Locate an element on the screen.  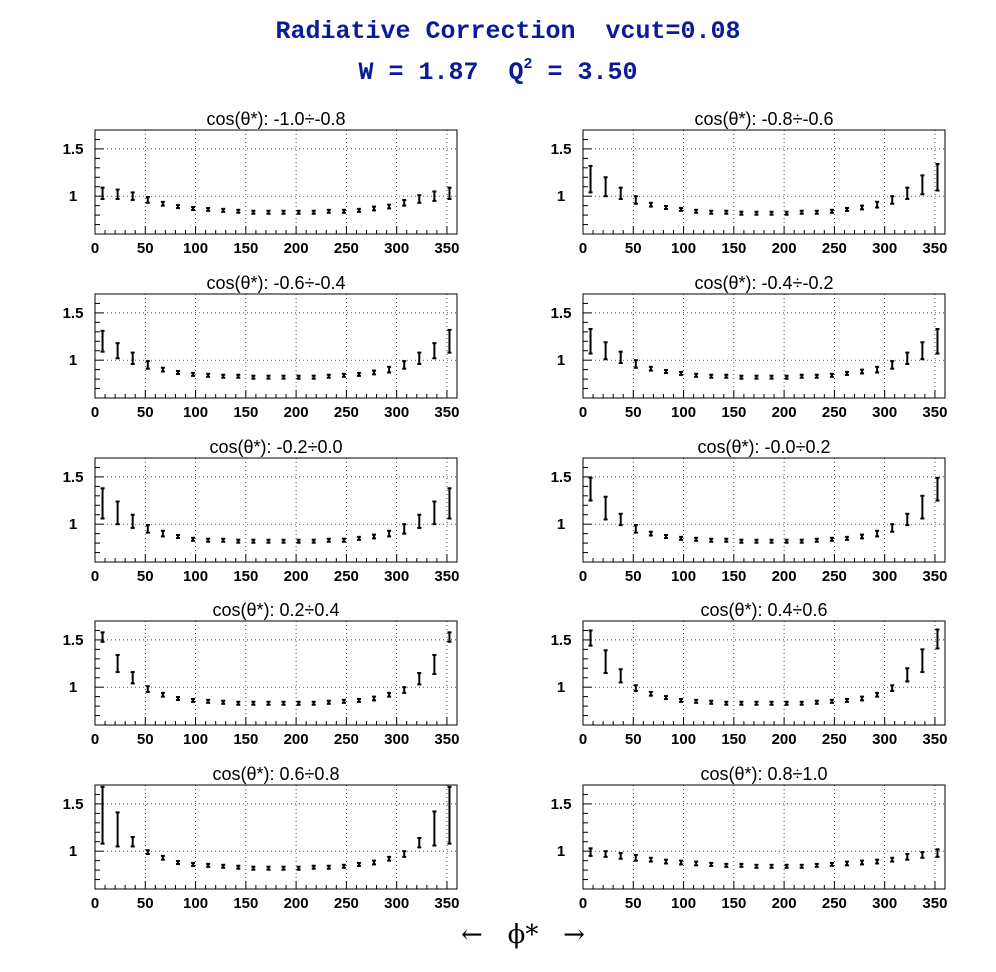
panel-title: cos(θ*): -0.0÷0.2 is located at coordinates (764, 447).